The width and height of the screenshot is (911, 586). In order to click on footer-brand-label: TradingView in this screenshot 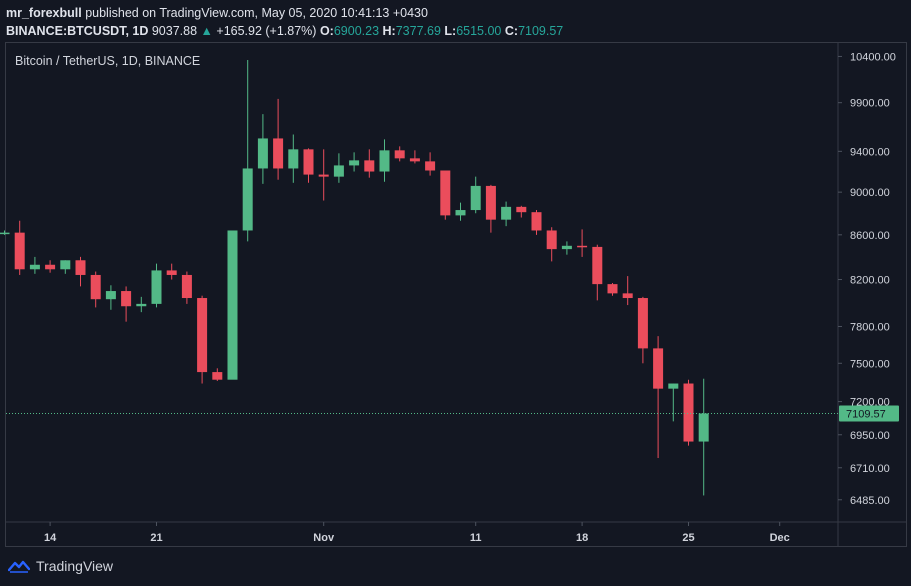, I will do `click(75, 566)`.